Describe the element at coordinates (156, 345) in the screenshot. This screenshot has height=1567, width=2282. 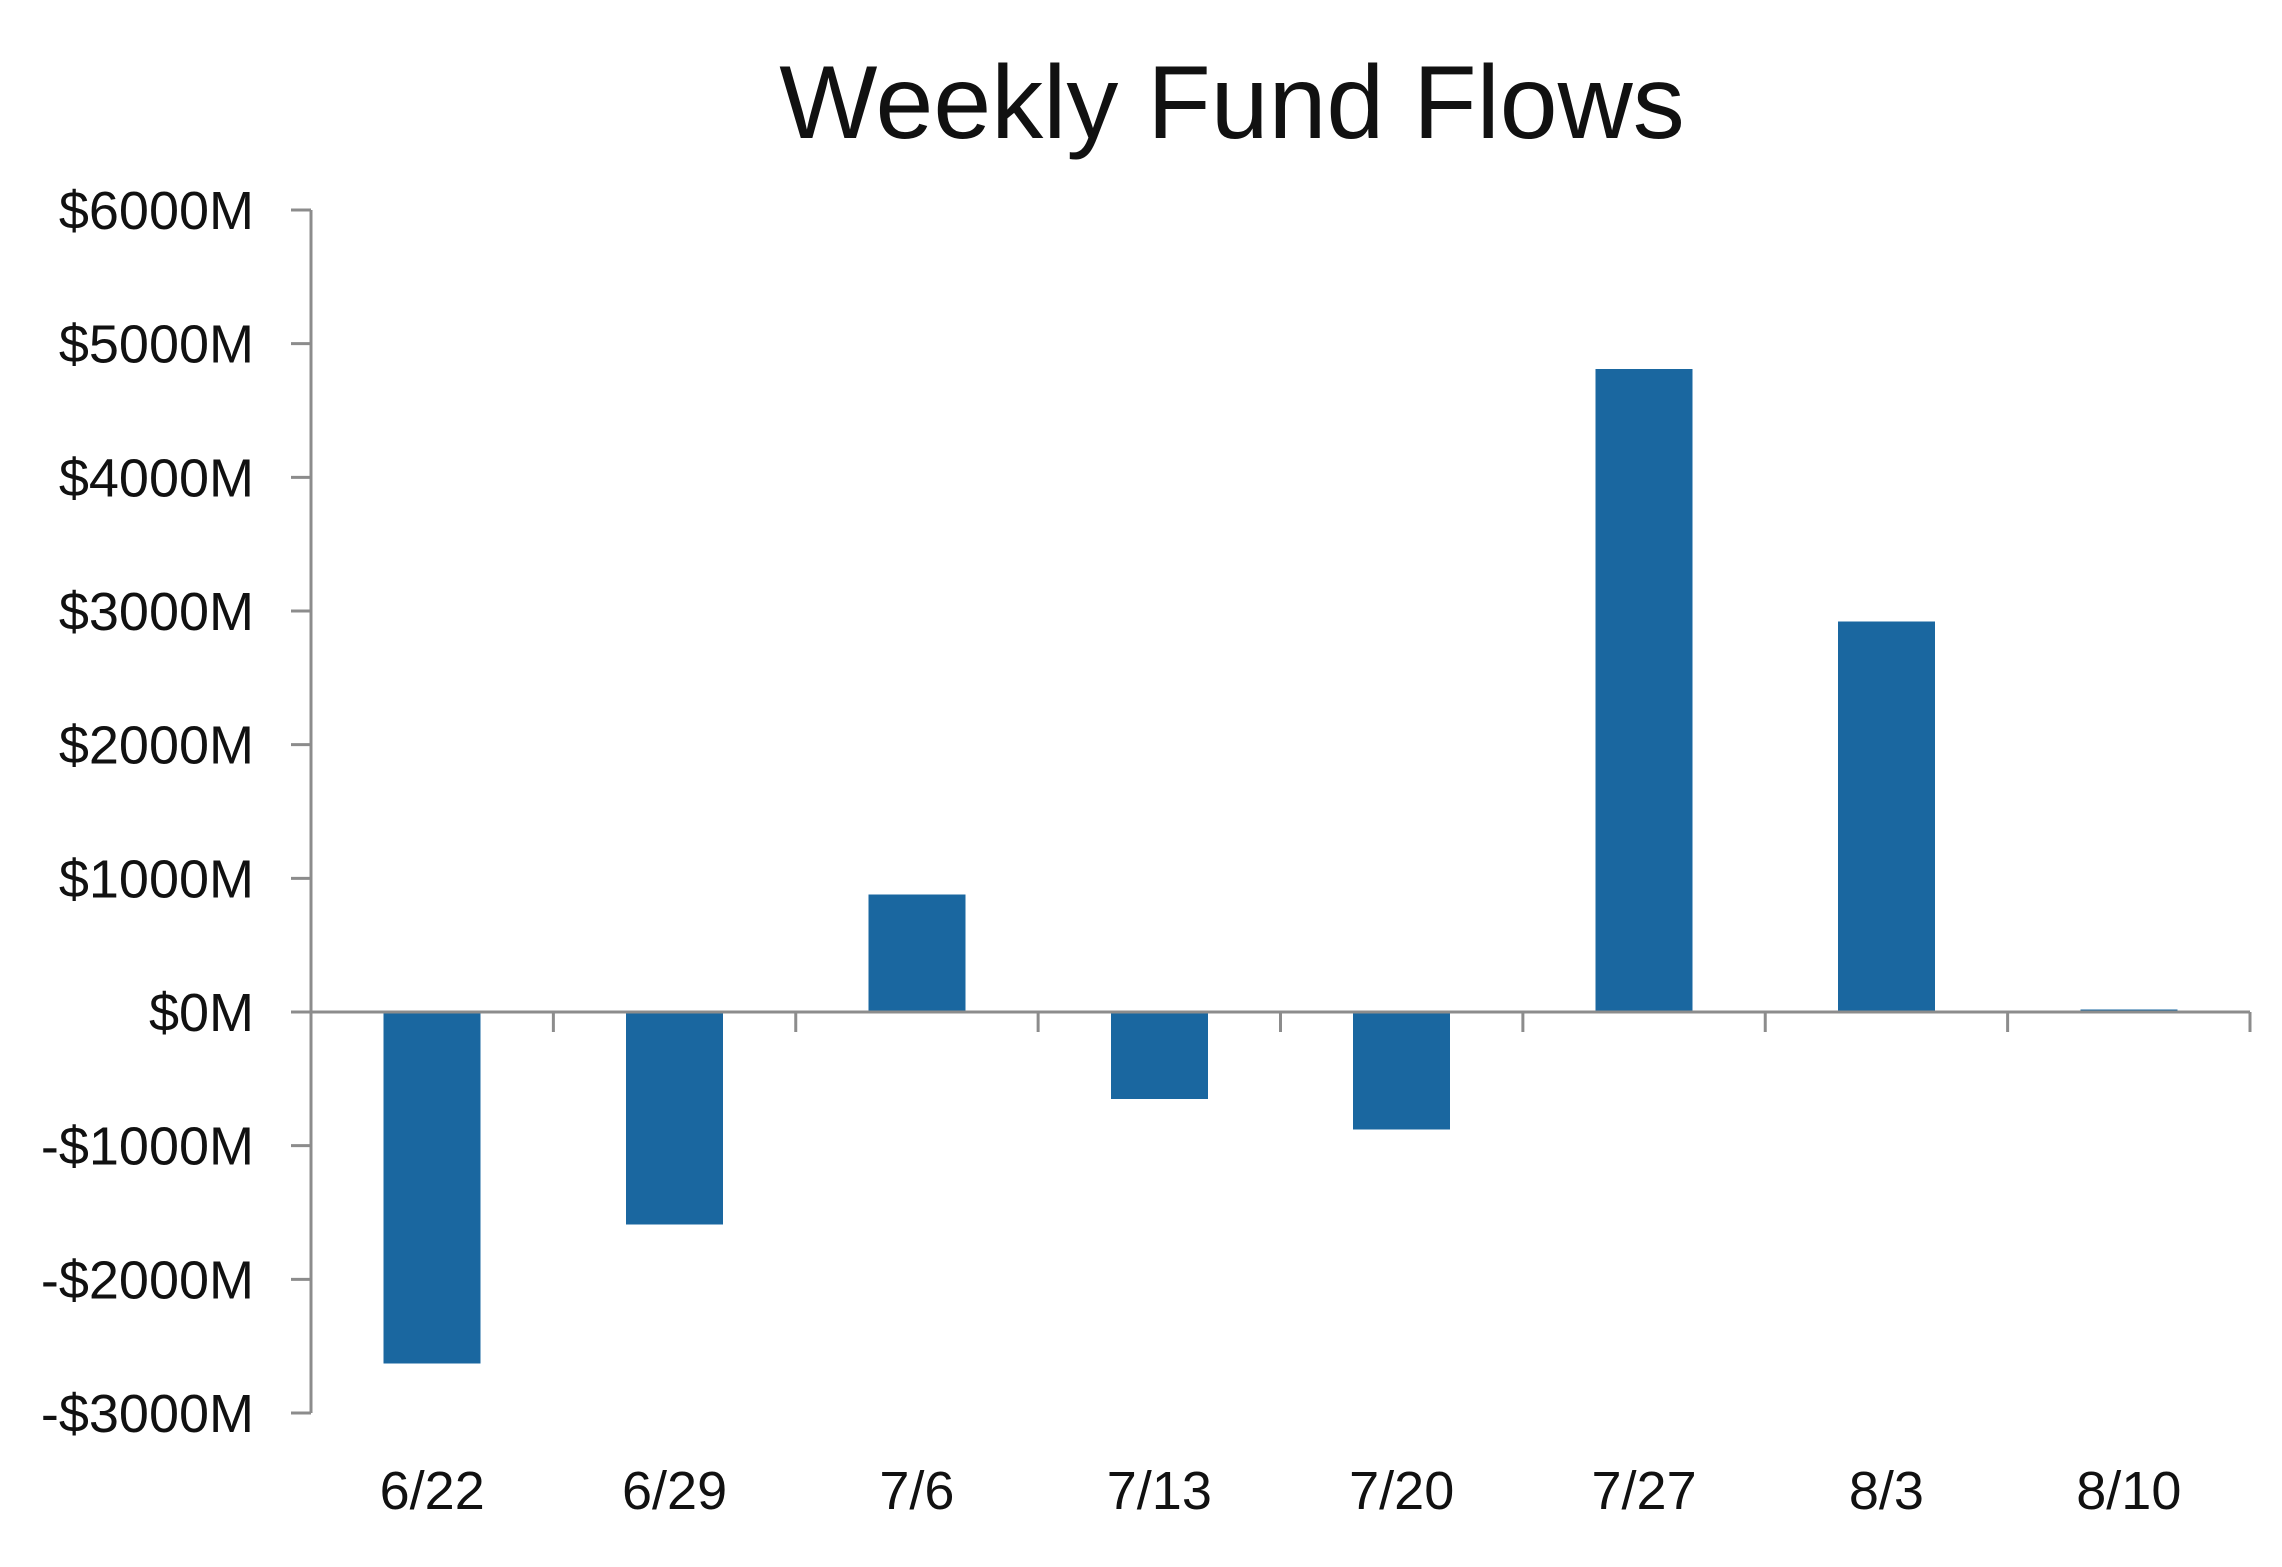
I see `y-tick-label: $5000M` at that location.